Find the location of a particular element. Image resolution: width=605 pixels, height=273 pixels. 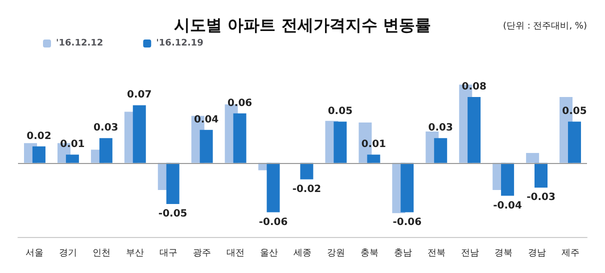

x-tick-label: 경기 is located at coordinates (68, 253).